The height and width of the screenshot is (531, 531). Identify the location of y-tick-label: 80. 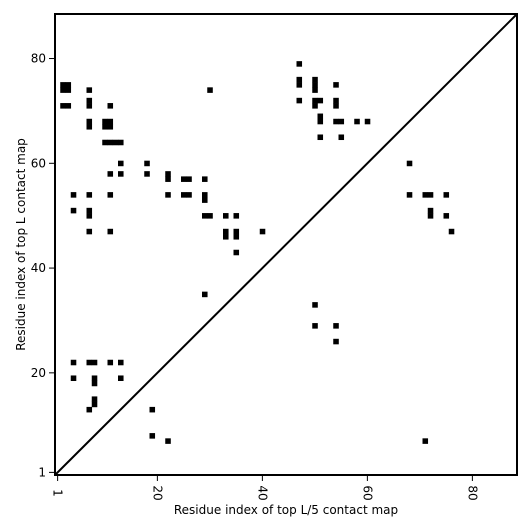
(38, 59).